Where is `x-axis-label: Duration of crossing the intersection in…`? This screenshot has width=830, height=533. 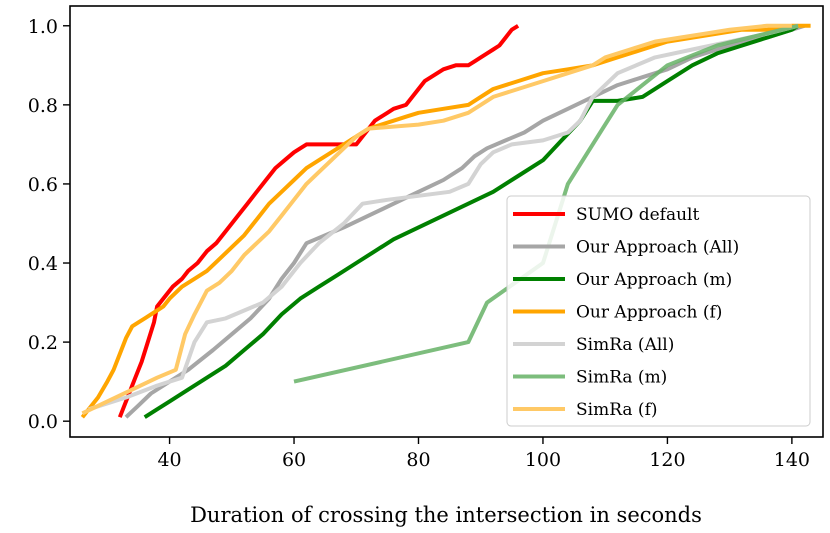
x-axis-label: Duration of crossing the intersection in… is located at coordinates (446, 515).